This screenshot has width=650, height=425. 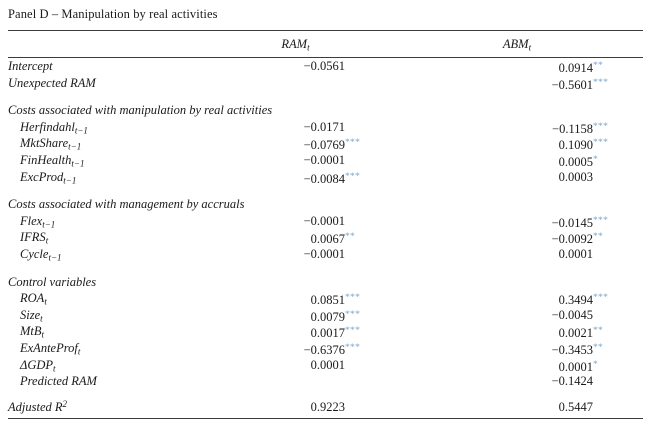 I want to click on column-header-ram-subscript: t, so click(x=308, y=47).